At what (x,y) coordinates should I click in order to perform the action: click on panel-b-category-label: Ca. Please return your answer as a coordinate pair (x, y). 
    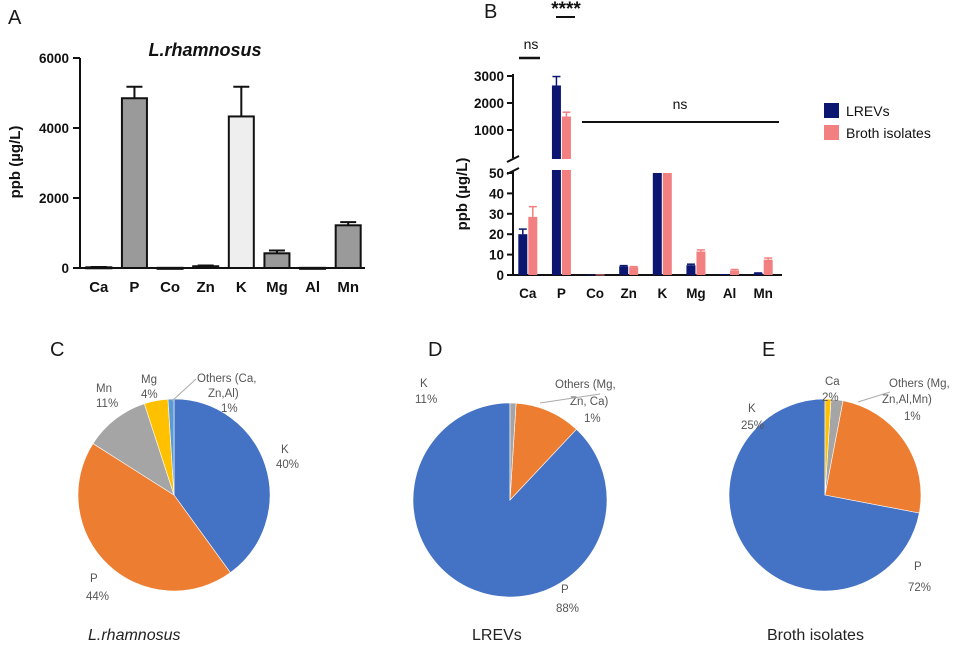
    Looking at the image, I should click on (528, 293).